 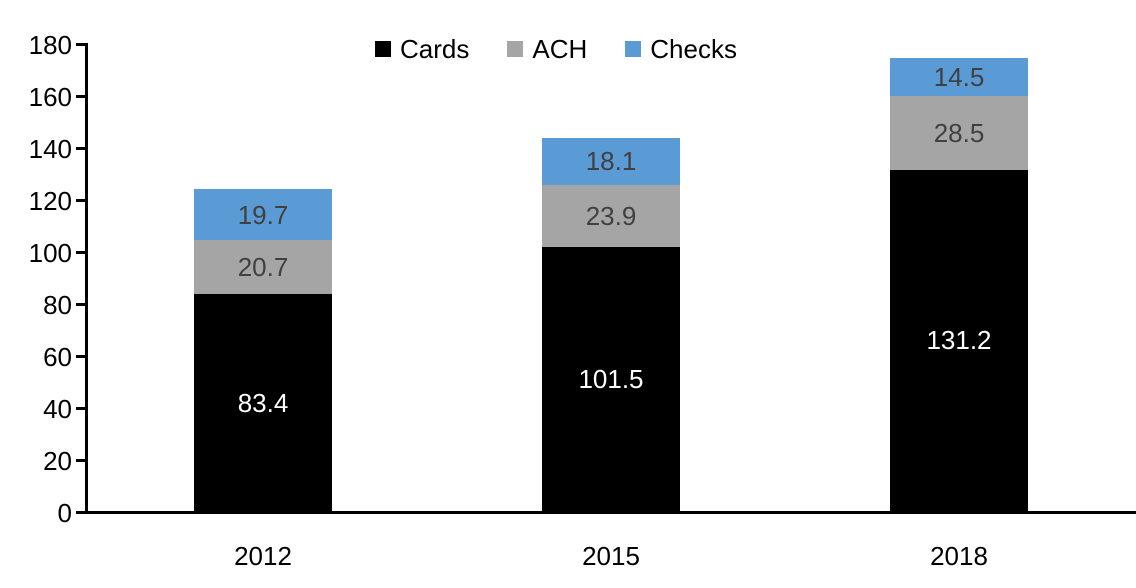 I want to click on y-tick-label: 120, so click(x=50, y=201).